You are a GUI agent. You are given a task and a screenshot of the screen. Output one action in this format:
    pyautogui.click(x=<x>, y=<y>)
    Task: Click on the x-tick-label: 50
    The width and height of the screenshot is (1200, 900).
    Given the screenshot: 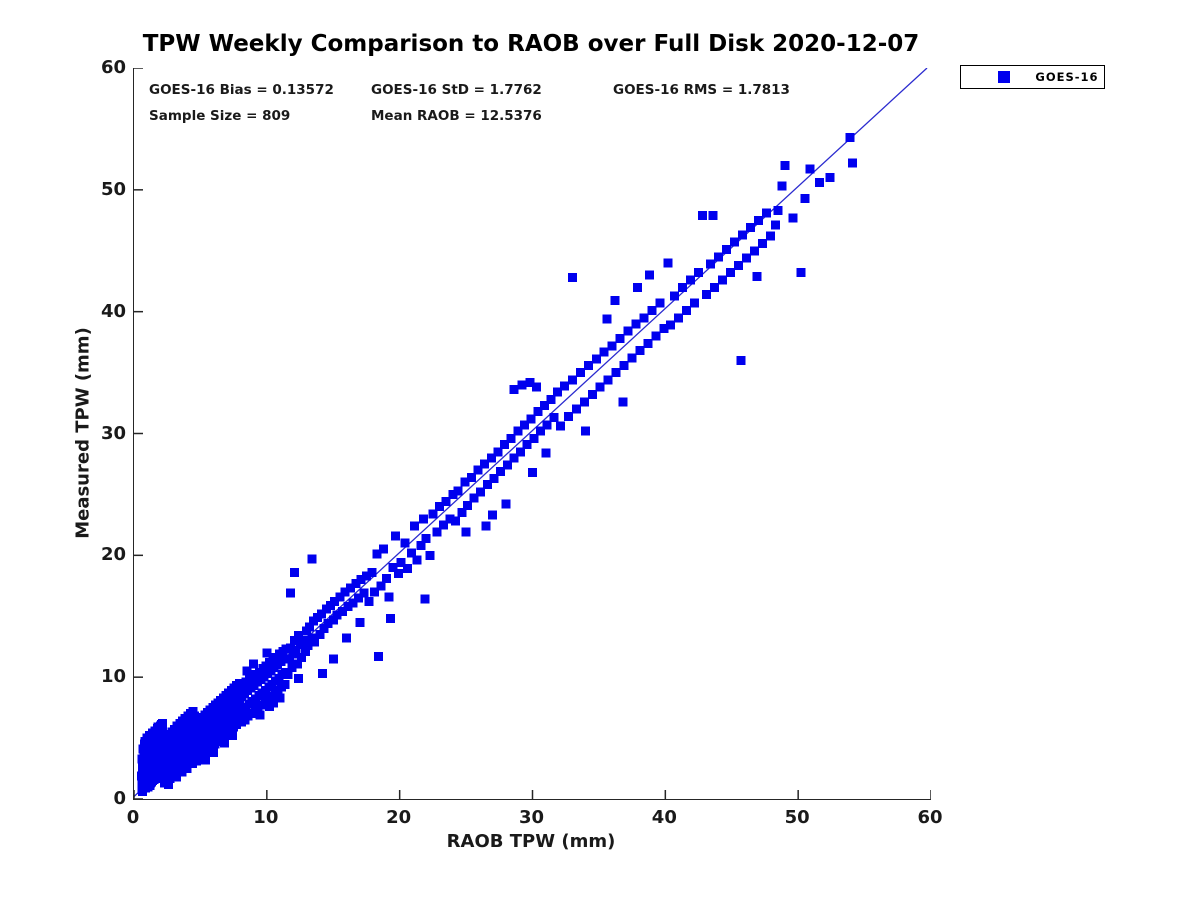 What is the action you would take?
    pyautogui.click(x=797, y=817)
    